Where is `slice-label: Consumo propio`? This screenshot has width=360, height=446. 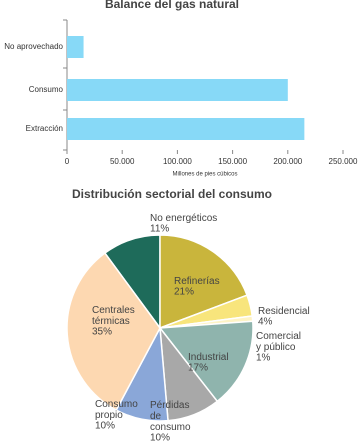 slice-label: Consumo propio is located at coordinates (116, 410).